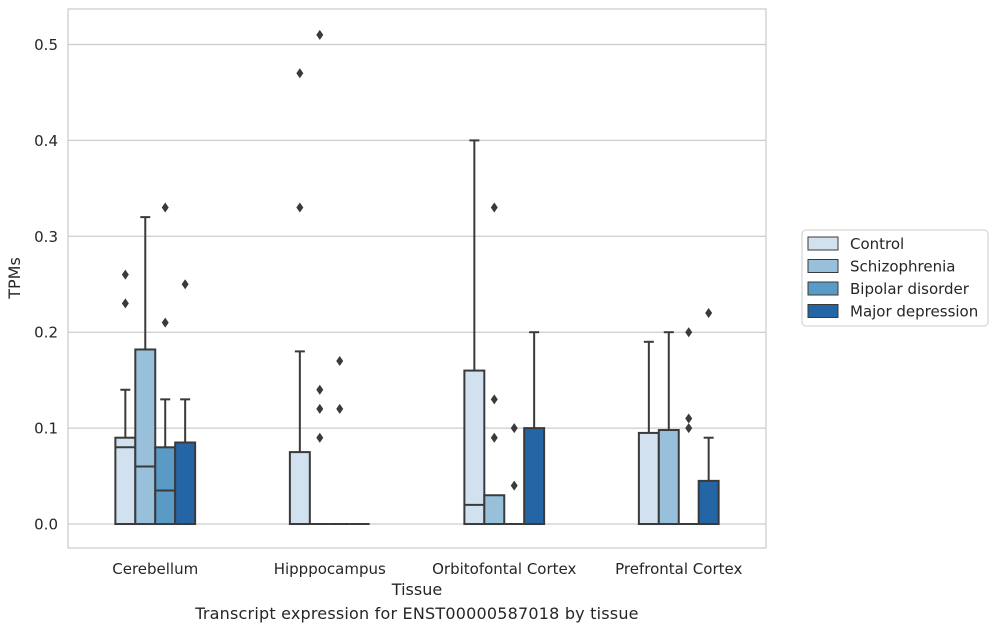  I want to click on y-tick-label: 0.4, so click(46, 141).